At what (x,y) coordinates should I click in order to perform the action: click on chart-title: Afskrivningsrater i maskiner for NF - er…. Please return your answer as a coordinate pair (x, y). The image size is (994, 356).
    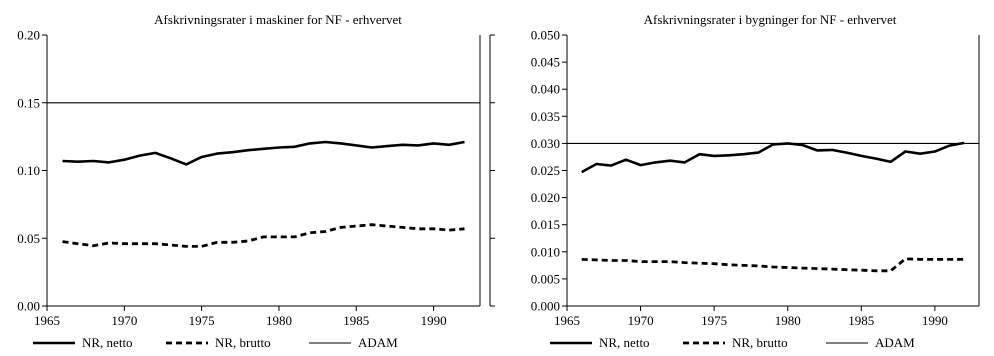
    Looking at the image, I should click on (278, 19).